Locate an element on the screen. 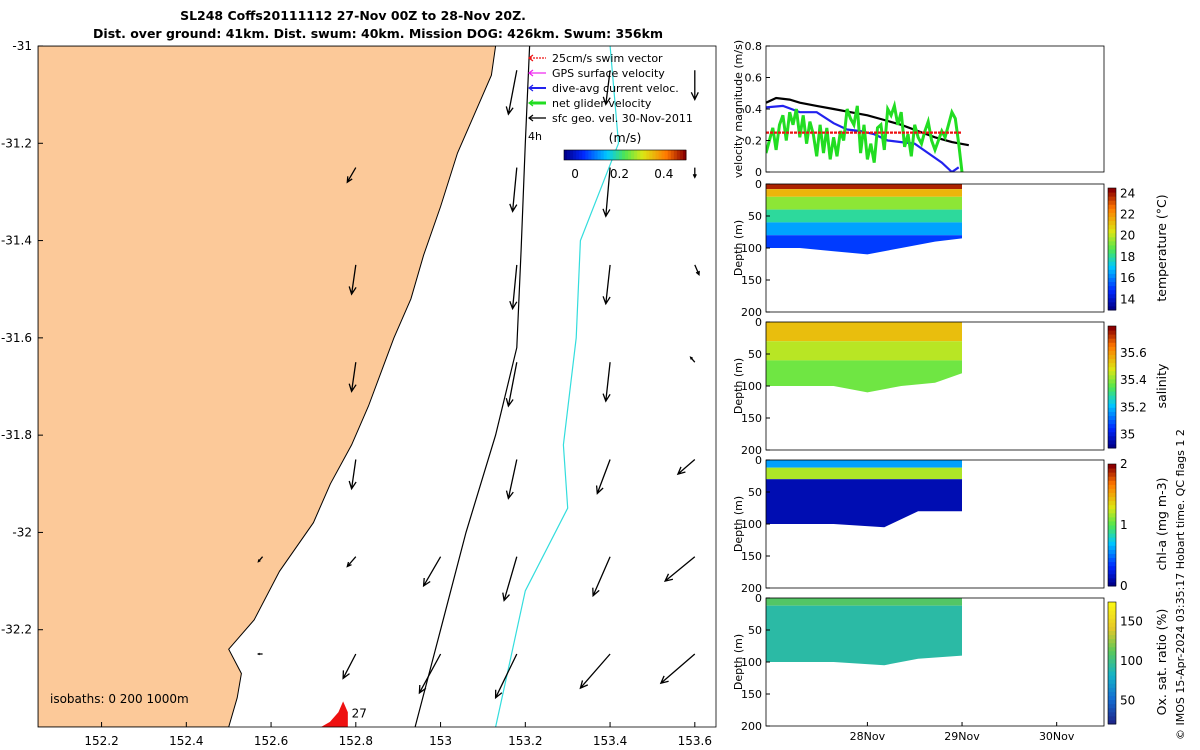 The width and height of the screenshot is (1200, 750). section-colorbar-tick: 35.6 is located at coordinates (1133, 353).